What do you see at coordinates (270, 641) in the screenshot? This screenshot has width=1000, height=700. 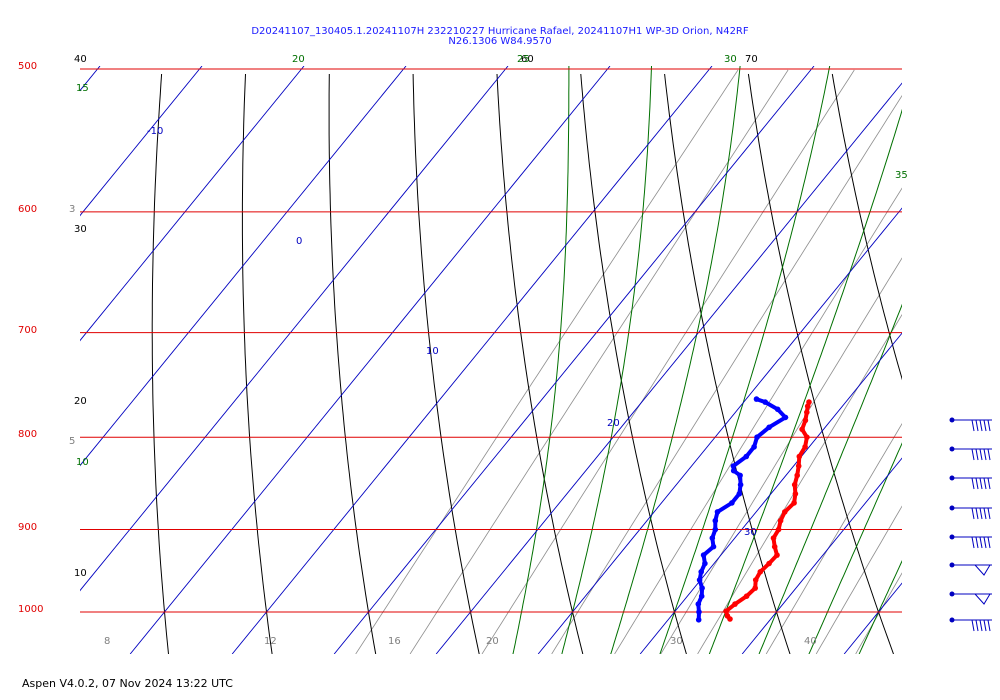 I see `bottom-axis-label: 12` at bounding box center [270, 641].